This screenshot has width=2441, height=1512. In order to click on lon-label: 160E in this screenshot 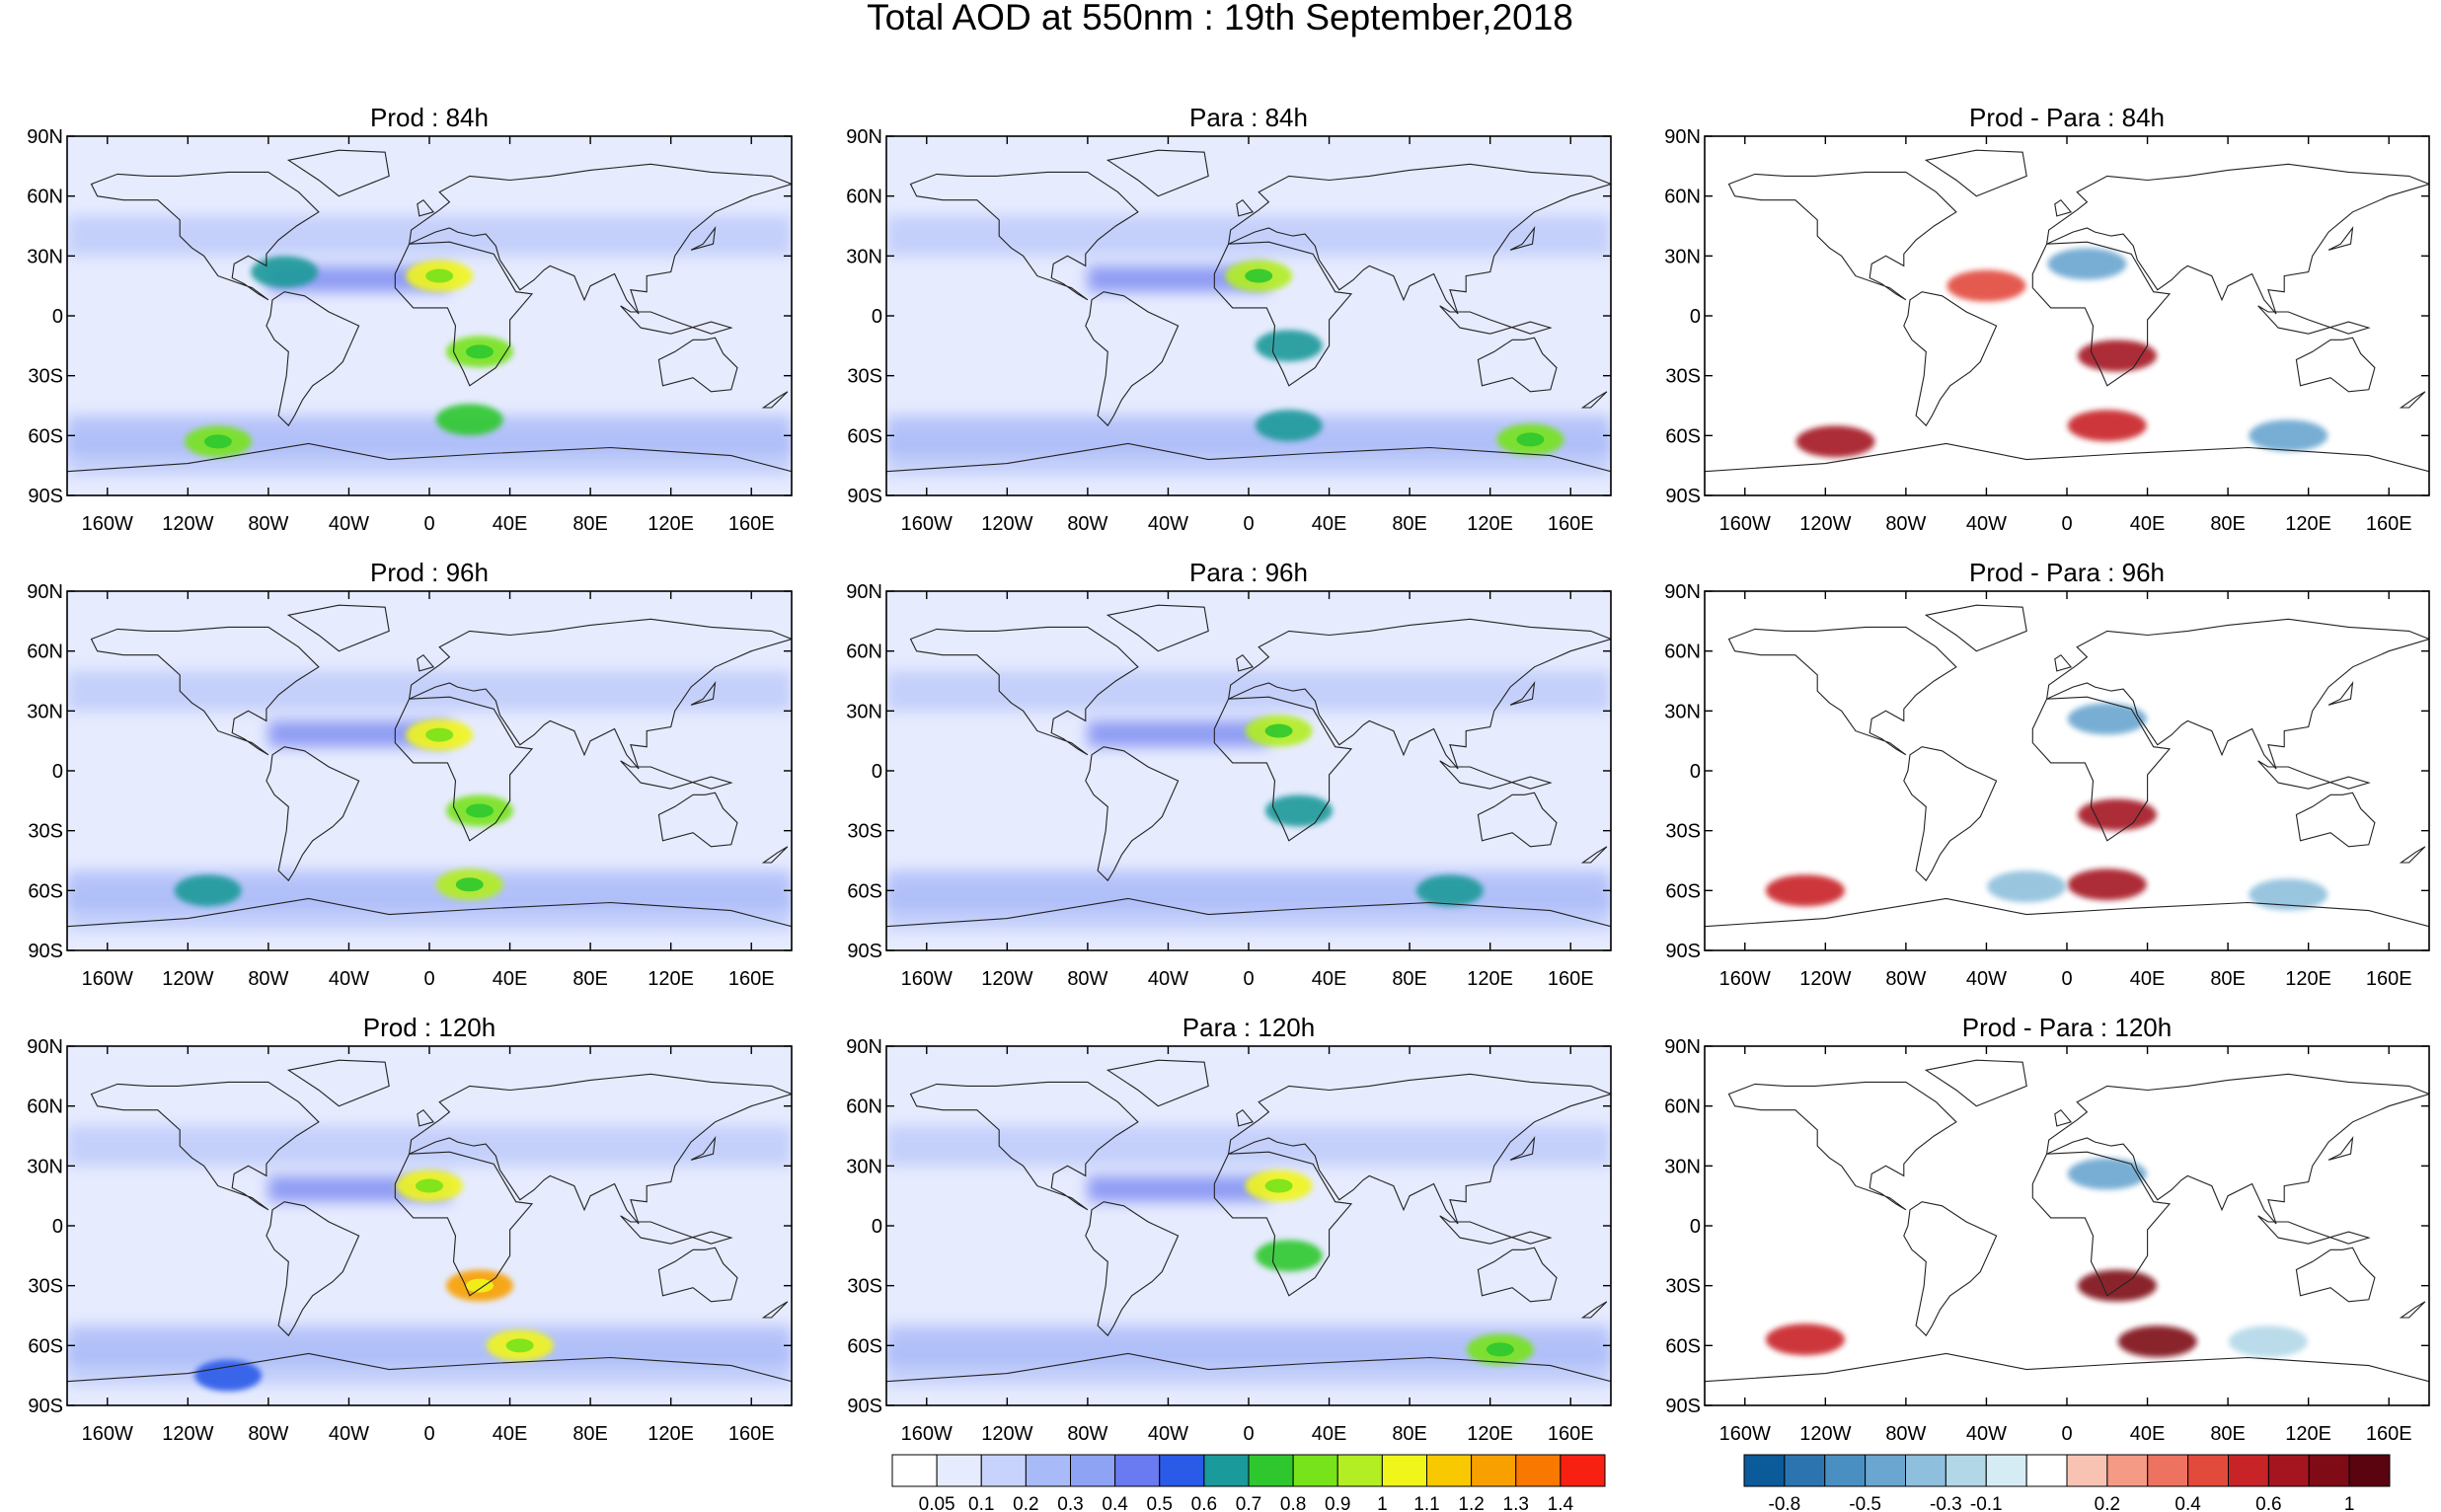, I will do `click(752, 979)`.